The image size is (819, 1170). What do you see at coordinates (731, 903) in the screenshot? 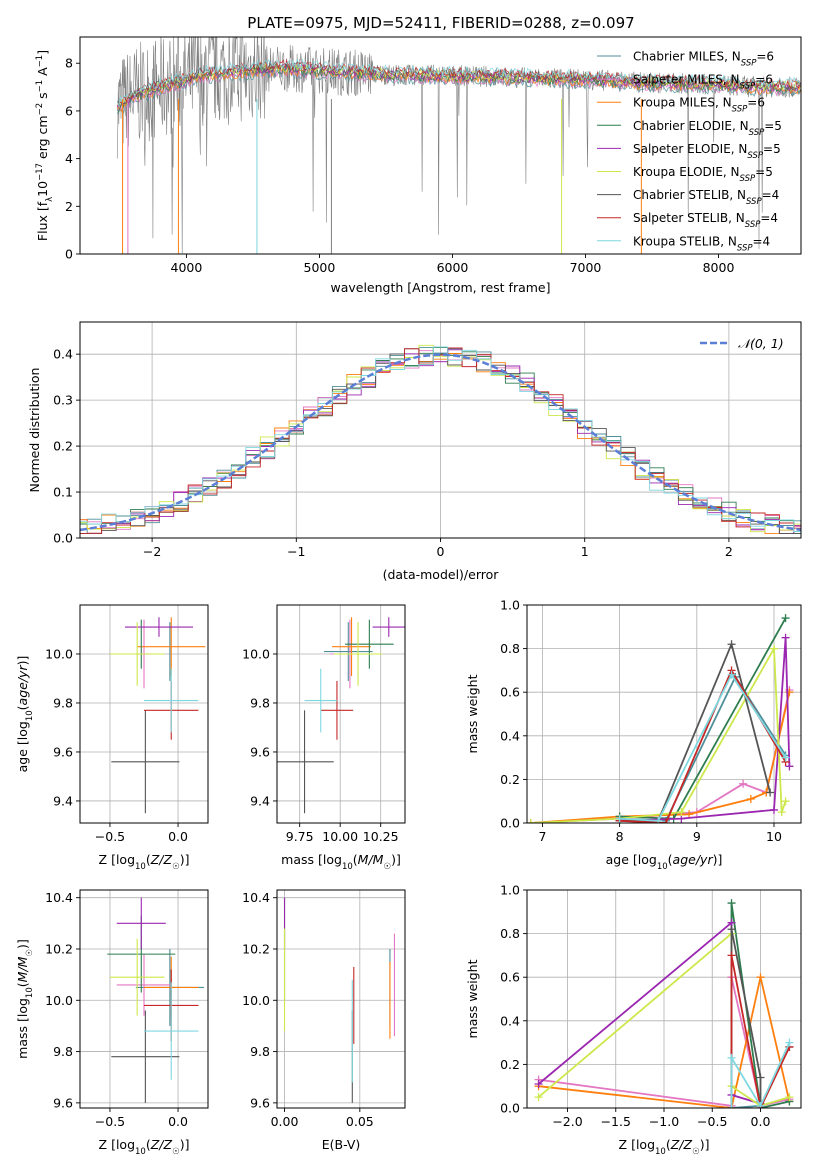
I see `weight-marker-chabrier_elodie` at bounding box center [731, 903].